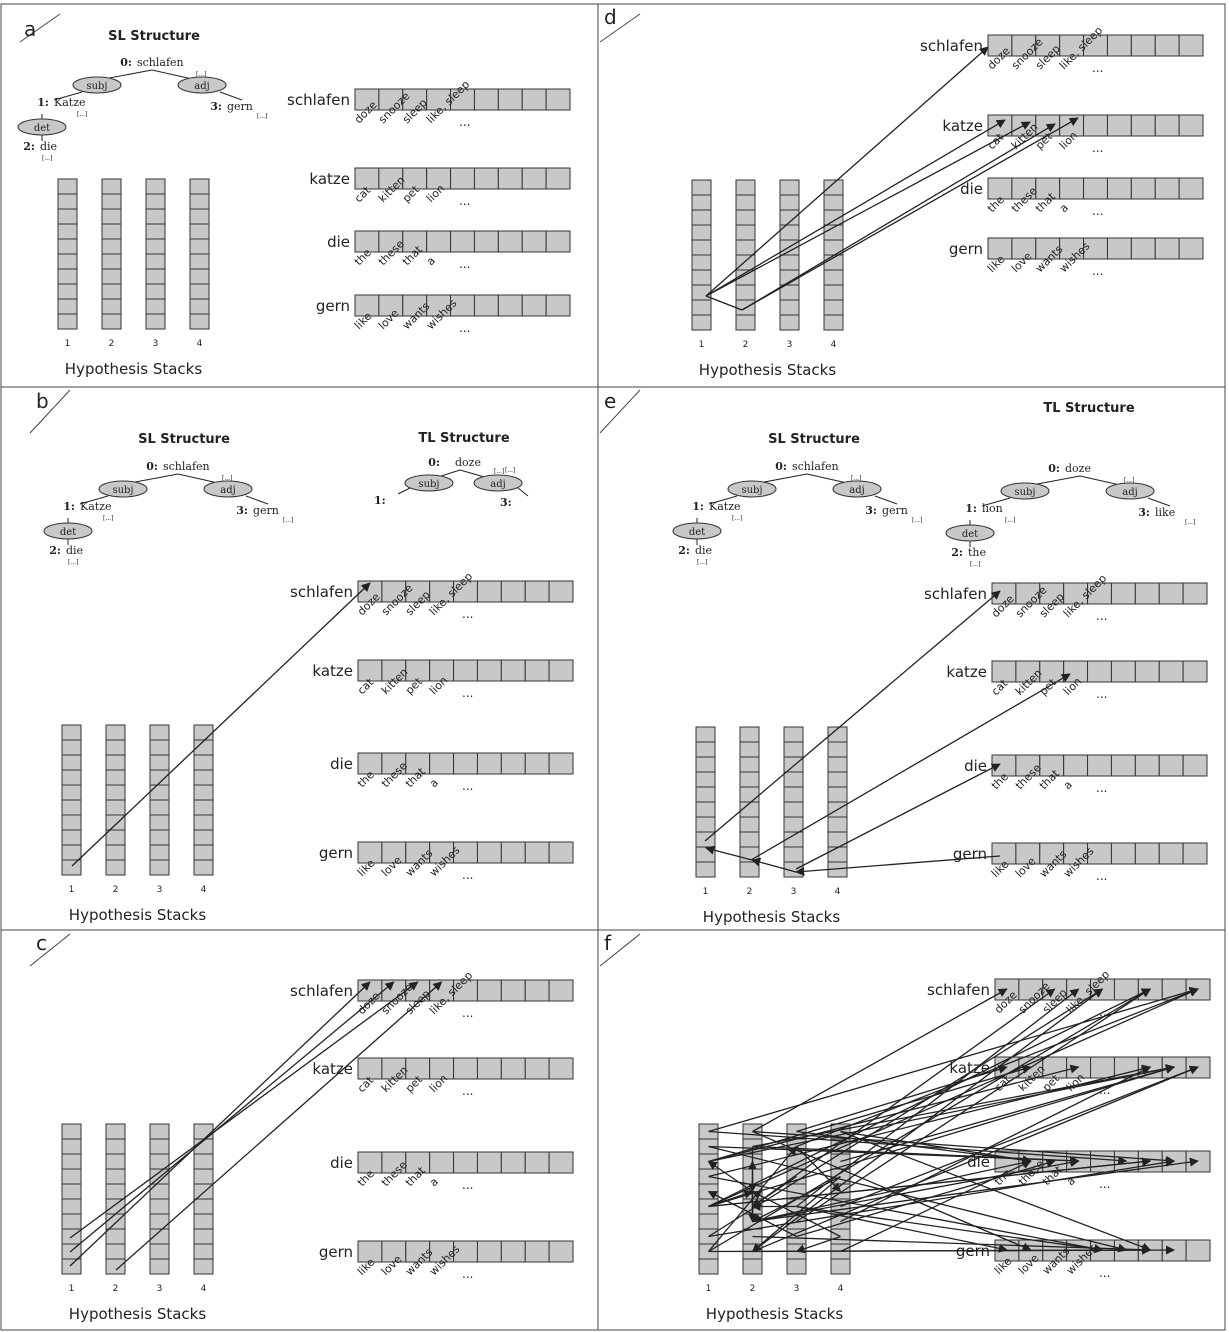 Image resolution: width=1229 pixels, height=1332 pixels. What do you see at coordinates (203, 1208) in the screenshot?
I see `hypothesis-stack-4: 4` at bounding box center [203, 1208].